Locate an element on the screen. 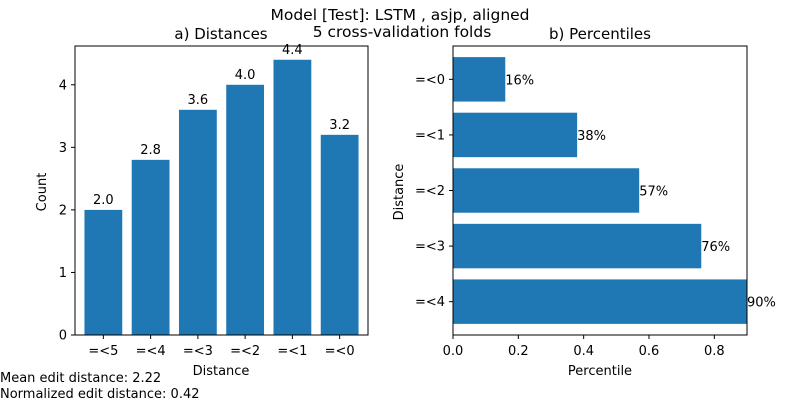 The height and width of the screenshot is (402, 800). bar-value-label: 16% is located at coordinates (519, 80).